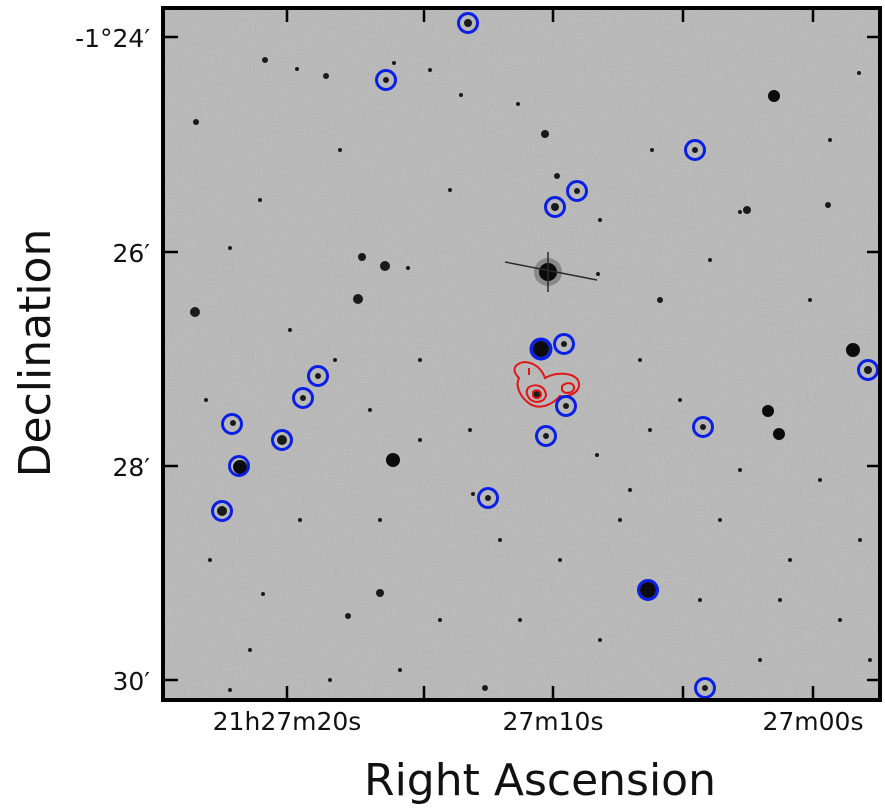  What do you see at coordinates (132, 467) in the screenshot?
I see `dec-tick-label-28: 28′` at bounding box center [132, 467].